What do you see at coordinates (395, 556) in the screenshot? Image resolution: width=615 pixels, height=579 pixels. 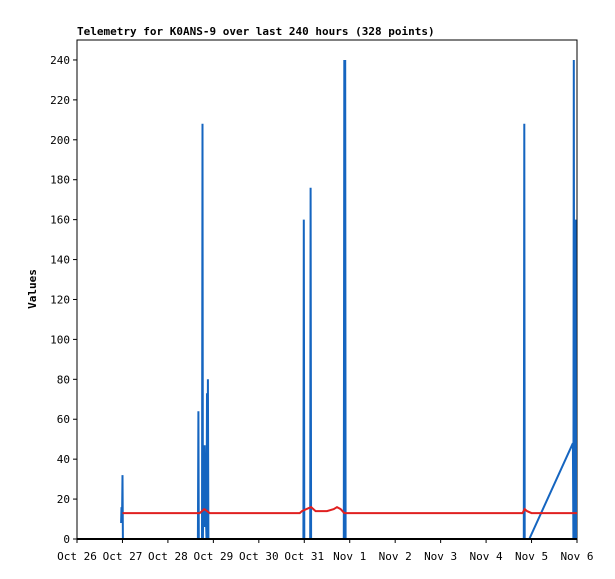 I see `x-tick-label: Nov 2` at bounding box center [395, 556].